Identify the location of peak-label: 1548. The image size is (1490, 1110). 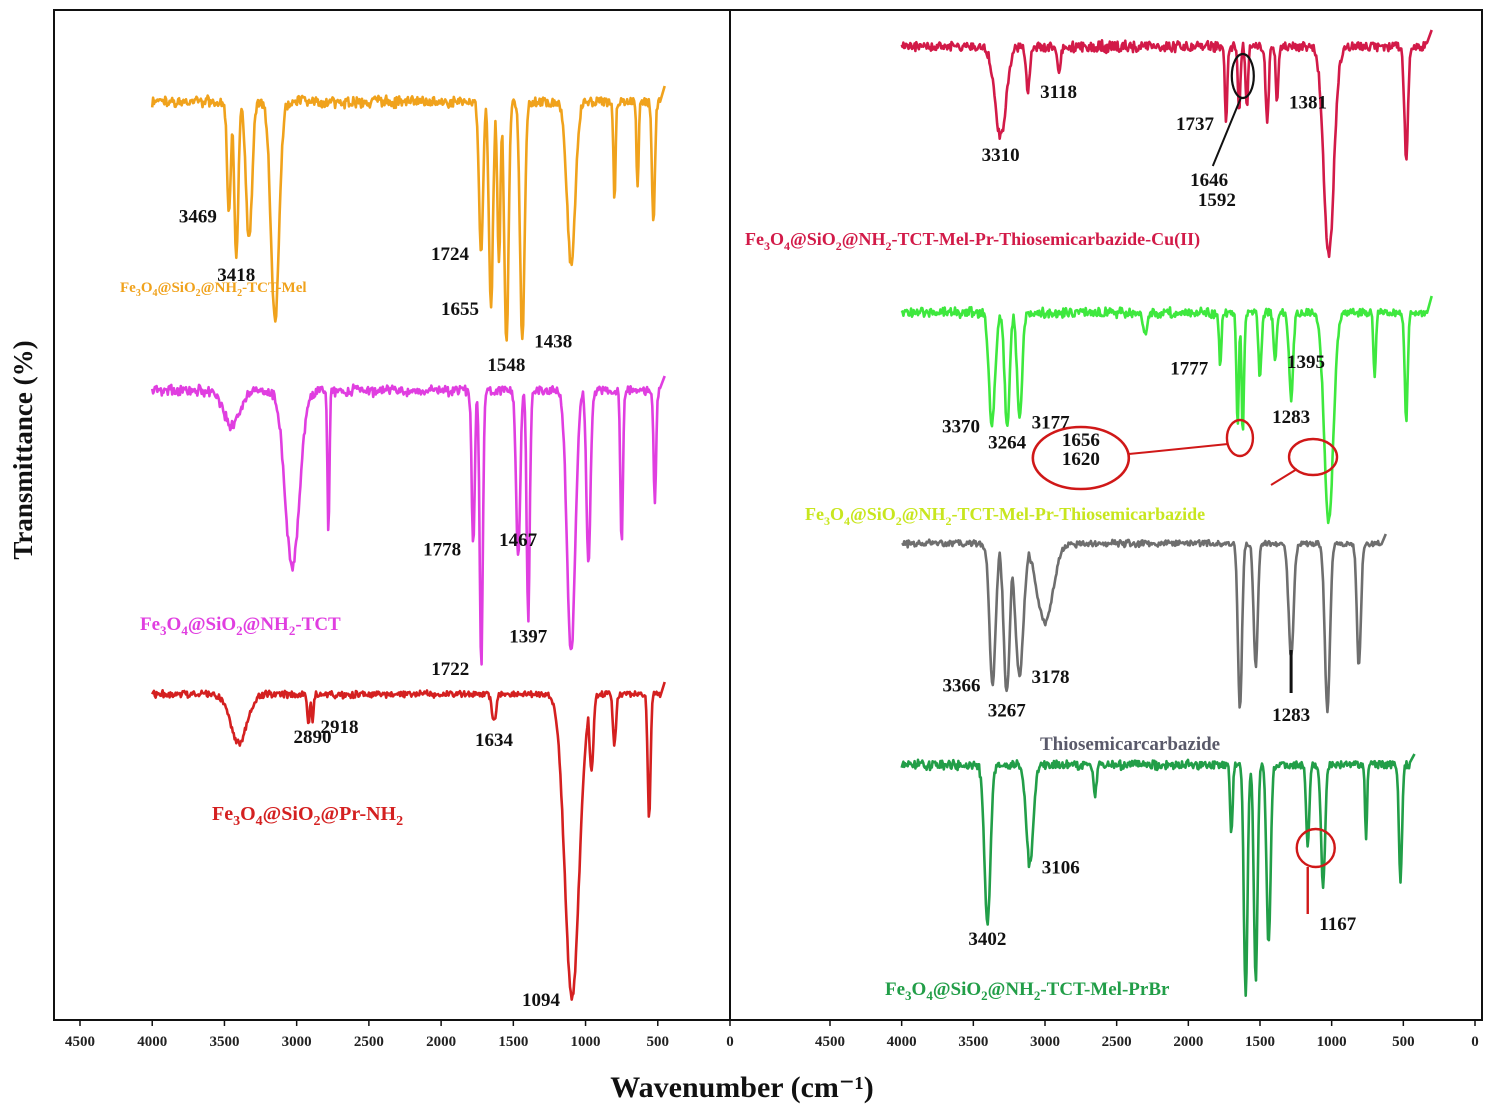
(506, 365).